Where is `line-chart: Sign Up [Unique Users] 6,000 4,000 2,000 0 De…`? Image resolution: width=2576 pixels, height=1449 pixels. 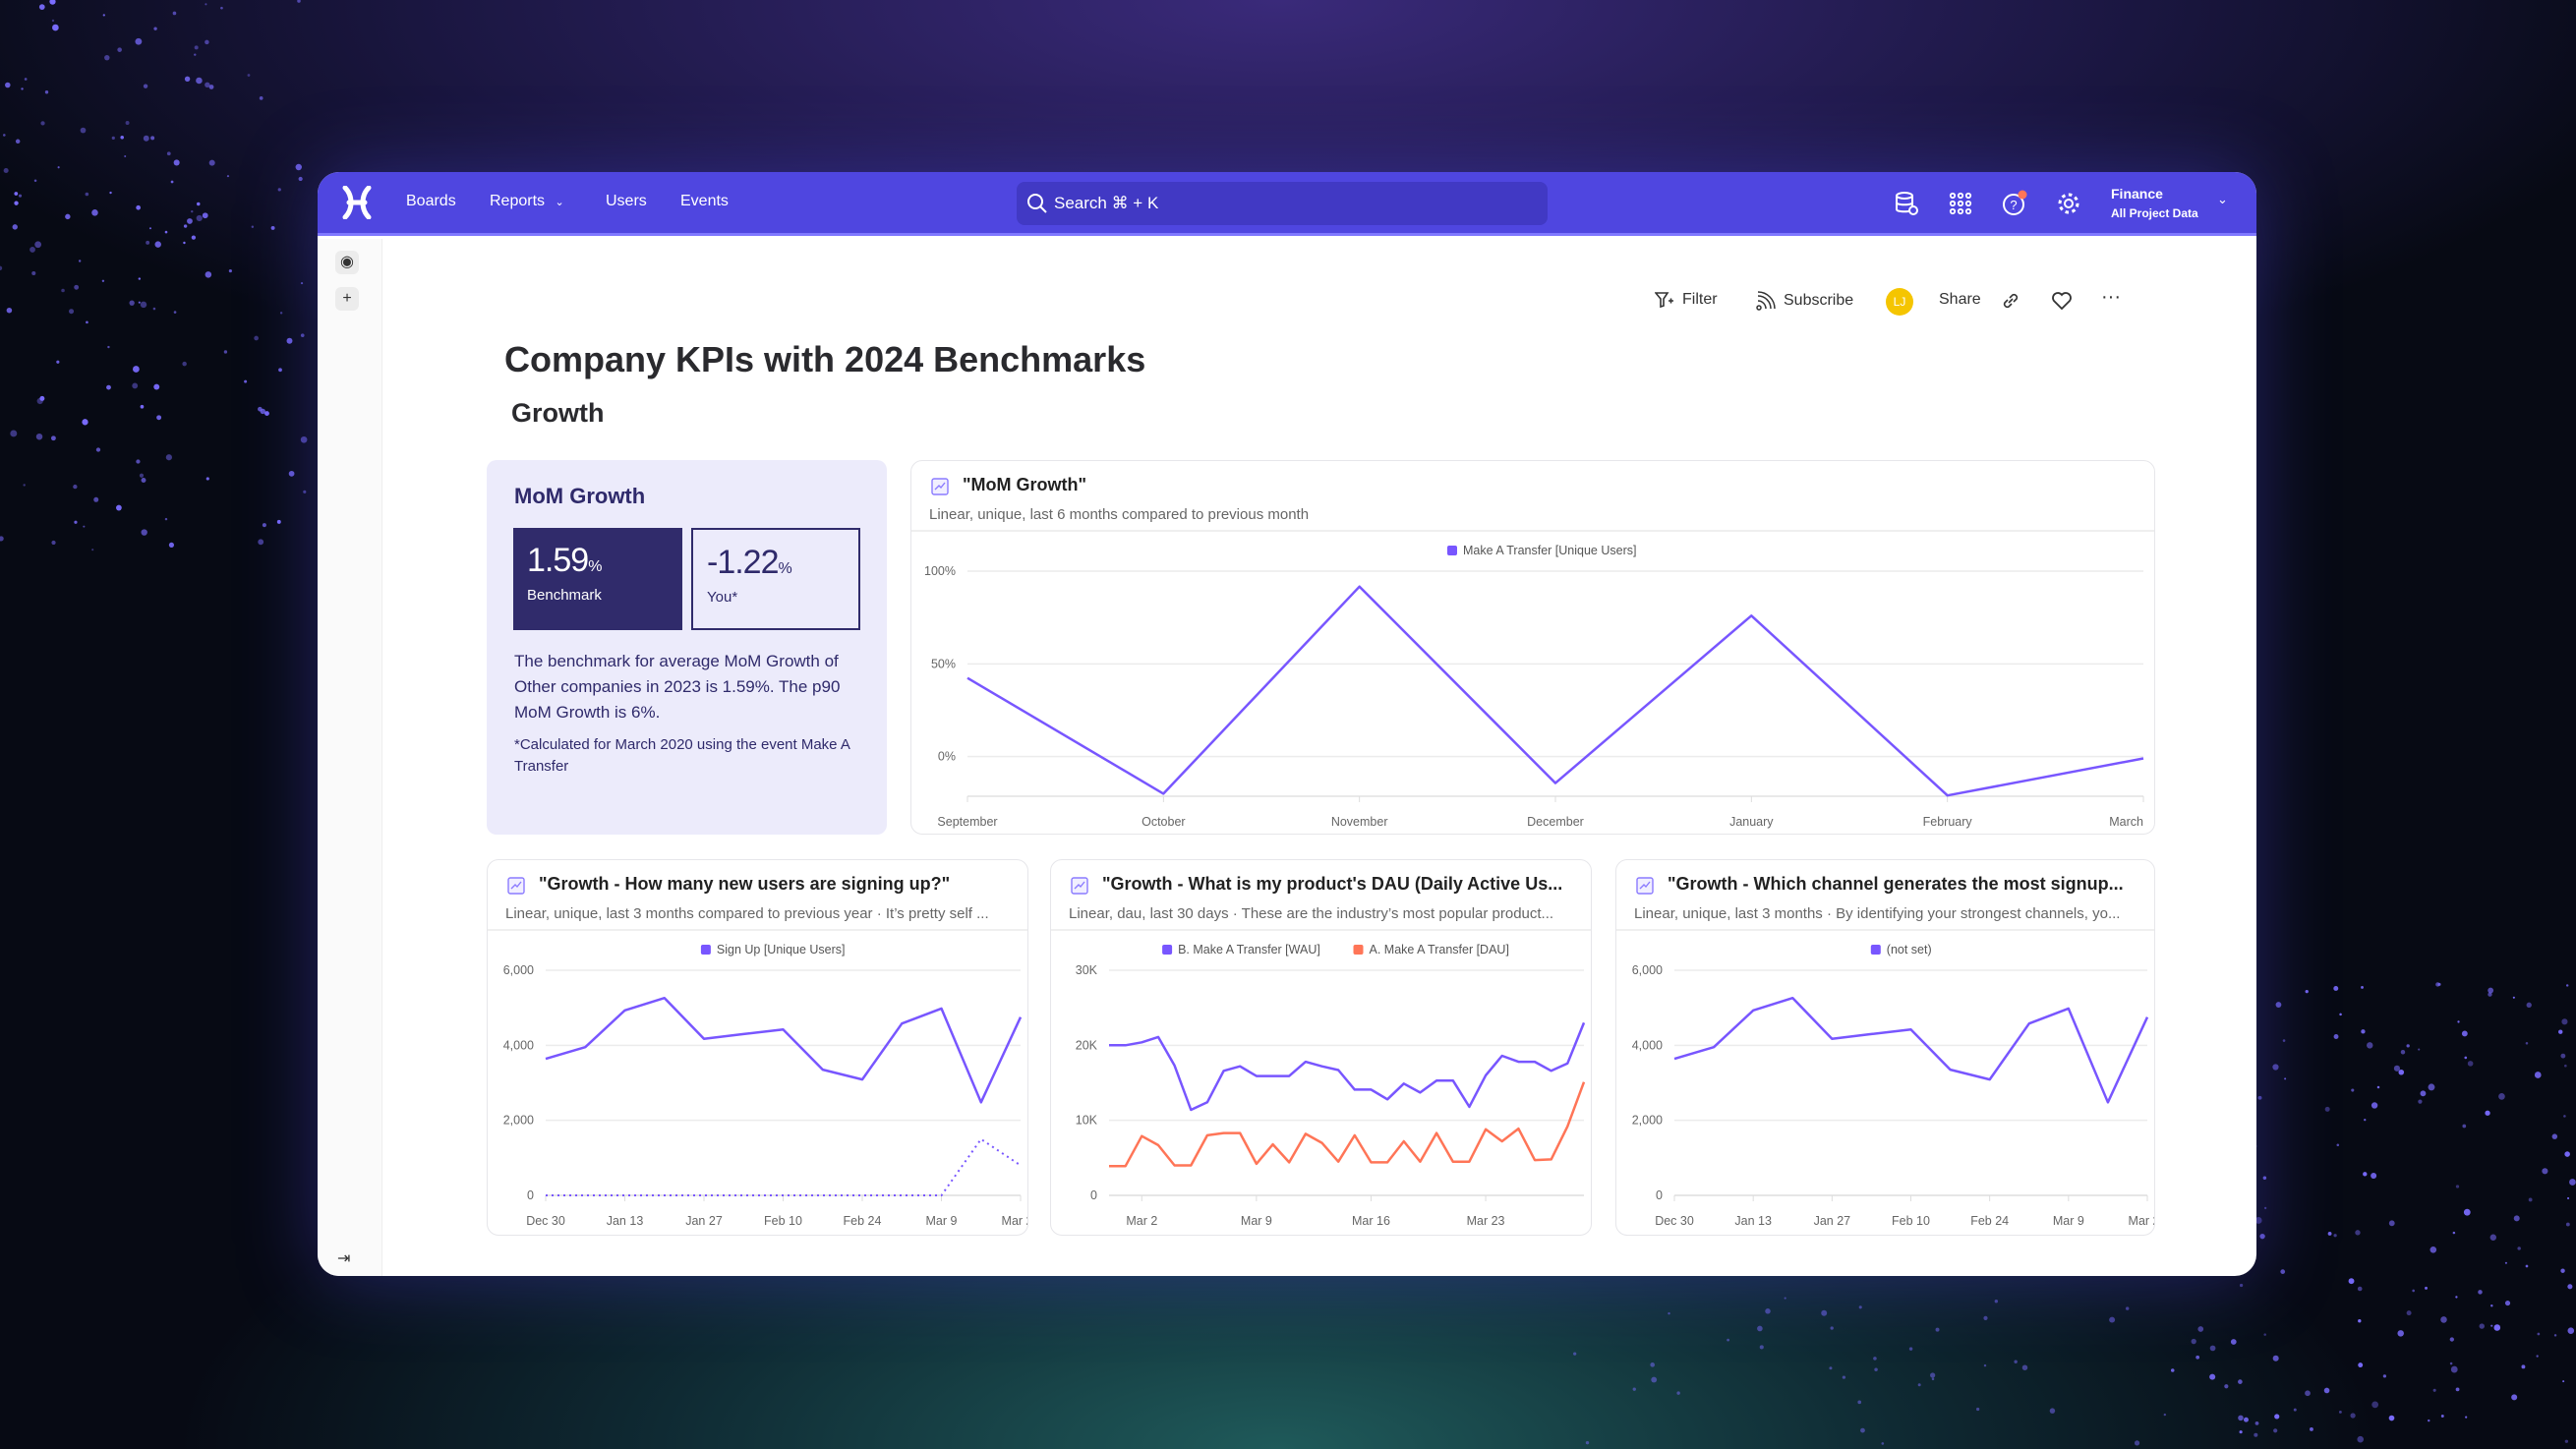
line-chart: Sign Up [Unique Users] 6,000 4,000 2,000 0 De… is located at coordinates (765, 1086).